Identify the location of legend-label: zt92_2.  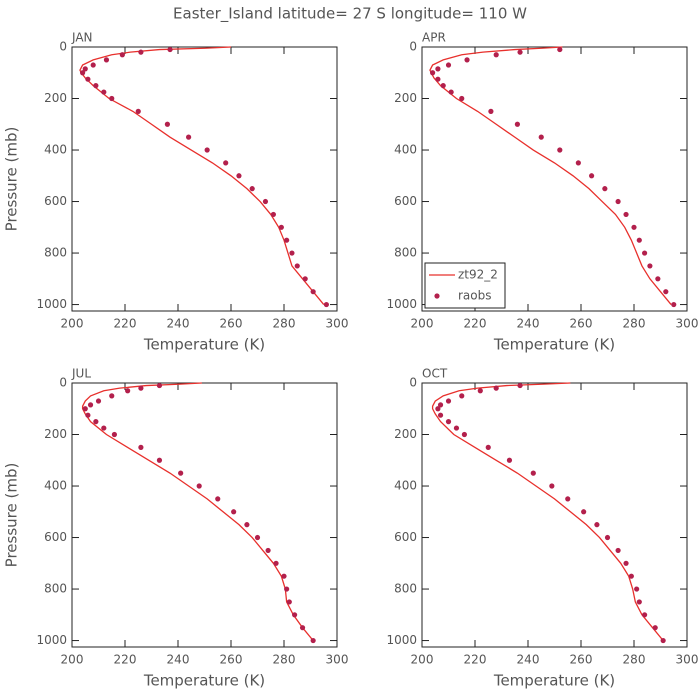
(478, 275).